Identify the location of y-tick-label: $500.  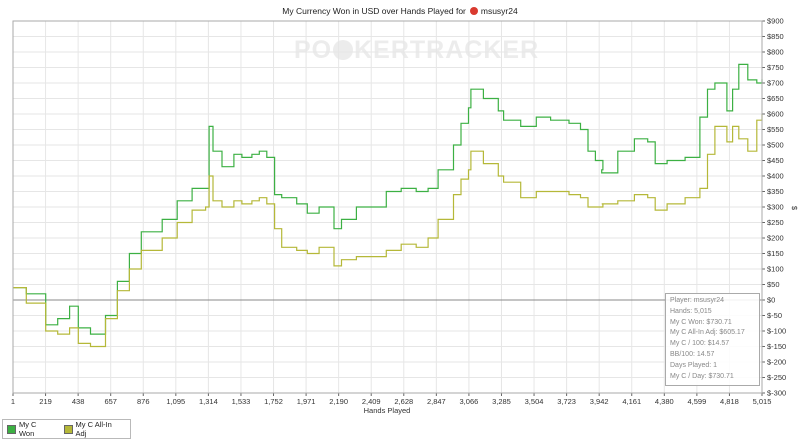
(775, 145).